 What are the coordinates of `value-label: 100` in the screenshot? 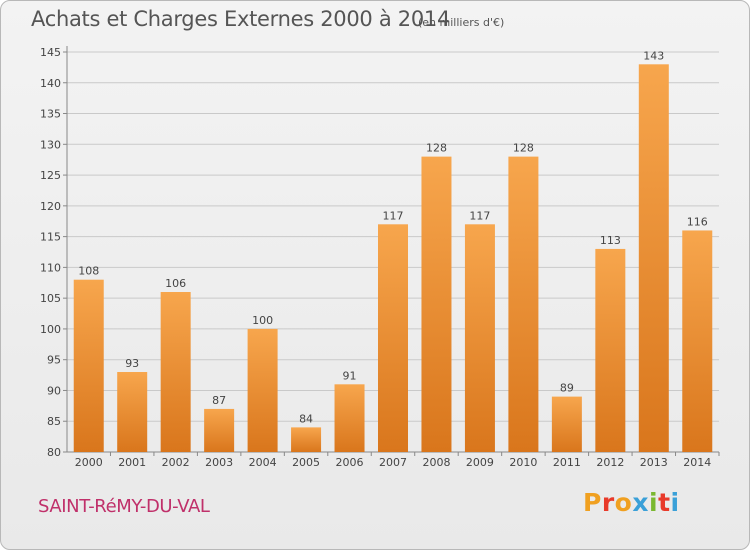 It's located at (262, 320).